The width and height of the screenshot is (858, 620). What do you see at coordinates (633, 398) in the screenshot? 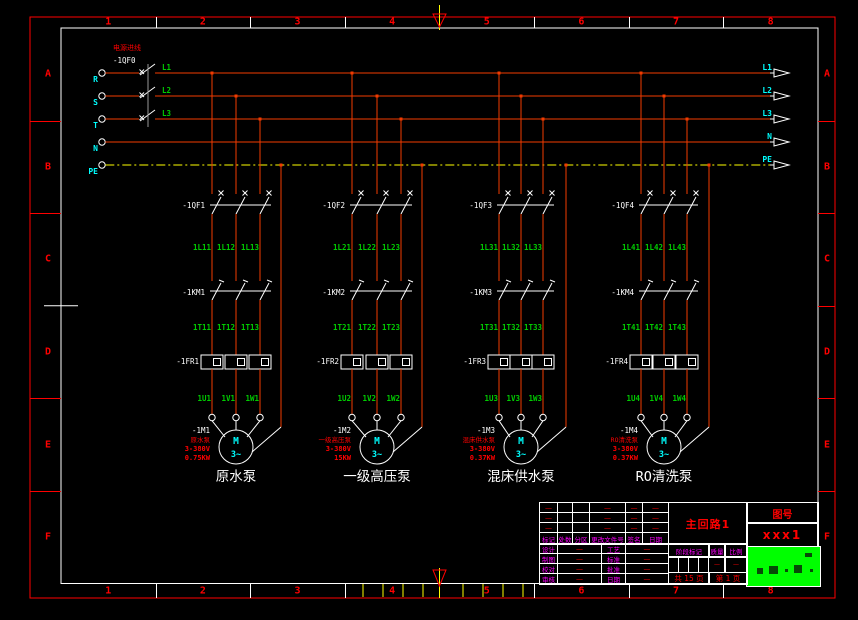
I see `svg-text: 1U4` at bounding box center [633, 398].